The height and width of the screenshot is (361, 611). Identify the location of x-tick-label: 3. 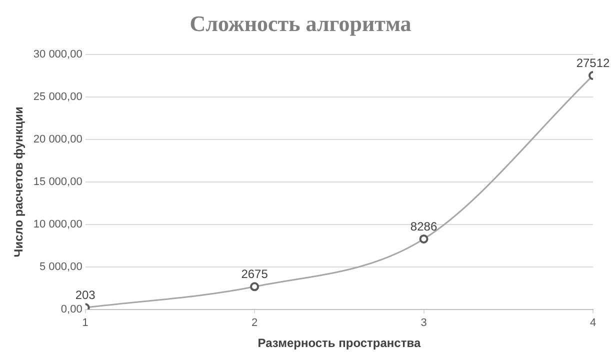
(423, 323).